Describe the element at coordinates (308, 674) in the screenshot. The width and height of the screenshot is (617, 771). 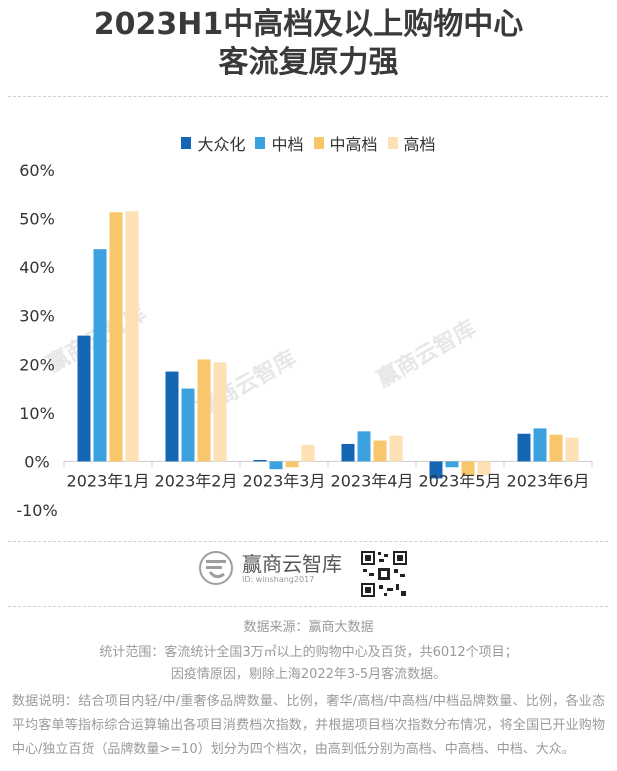
I see `epidemic-note: 因疫情原因，剔除上海2022年3-5月客流数据。` at that location.